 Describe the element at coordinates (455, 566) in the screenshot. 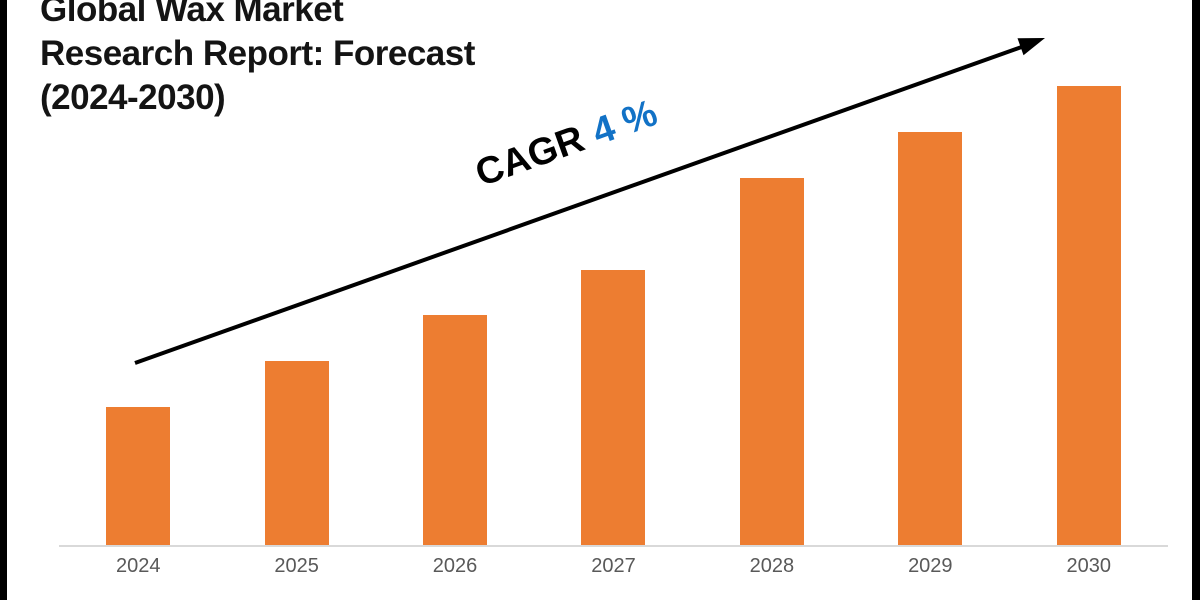

I see `x-tick-label-2026: 2026` at that location.